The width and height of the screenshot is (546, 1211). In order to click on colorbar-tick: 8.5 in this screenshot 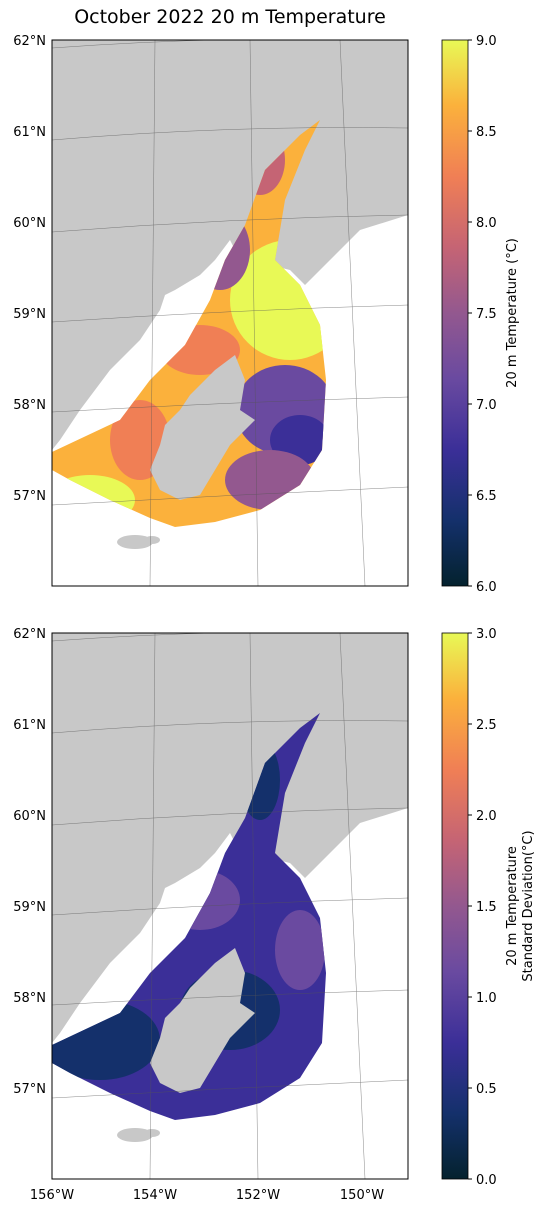, I will do `click(486, 132)`.